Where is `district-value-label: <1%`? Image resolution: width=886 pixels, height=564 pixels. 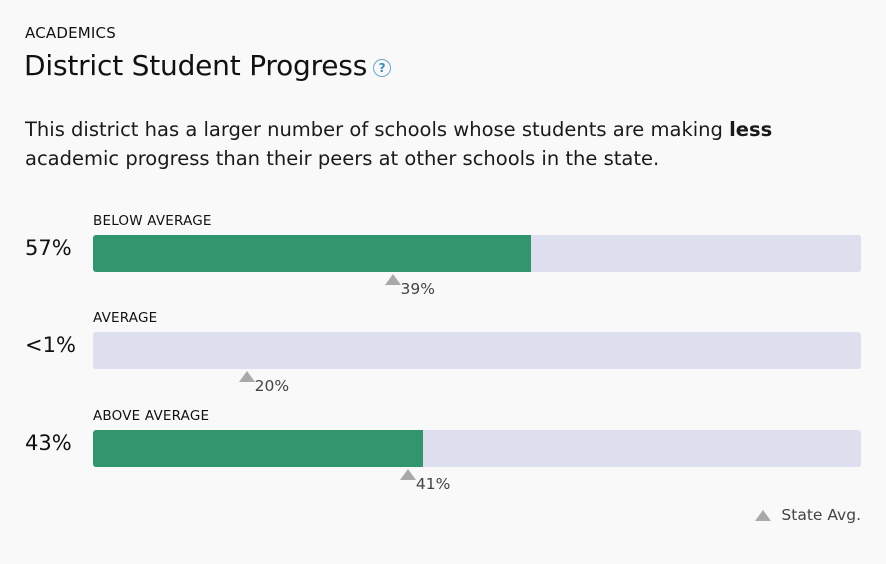
district-value-label: <1% is located at coordinates (50, 345).